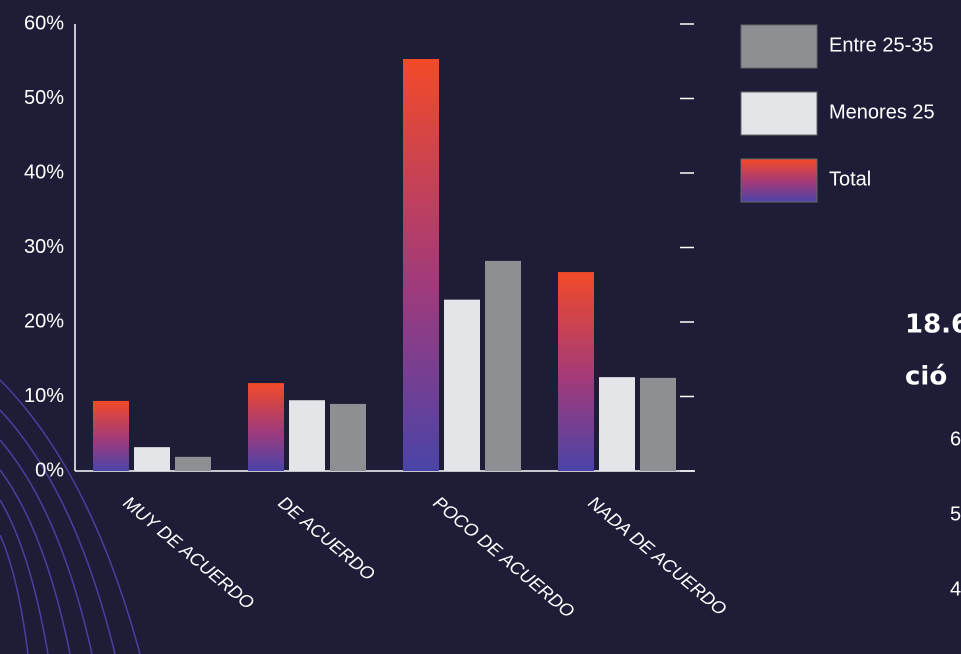 The height and width of the screenshot is (654, 961). What do you see at coordinates (882, 112) in the screenshot?
I see `legend-label: Menores 25` at bounding box center [882, 112].